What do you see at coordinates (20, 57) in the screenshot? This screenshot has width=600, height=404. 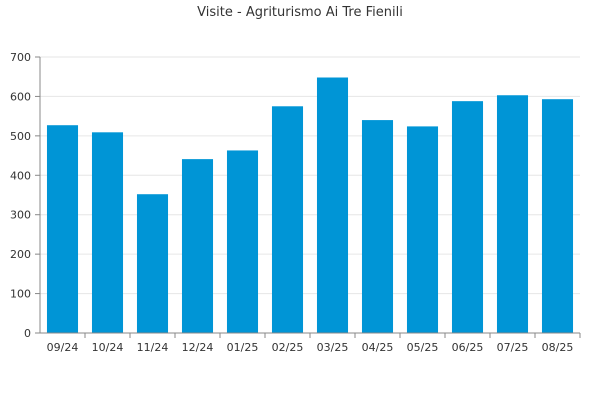 I see `y-tick-label: 700` at bounding box center [20, 57].